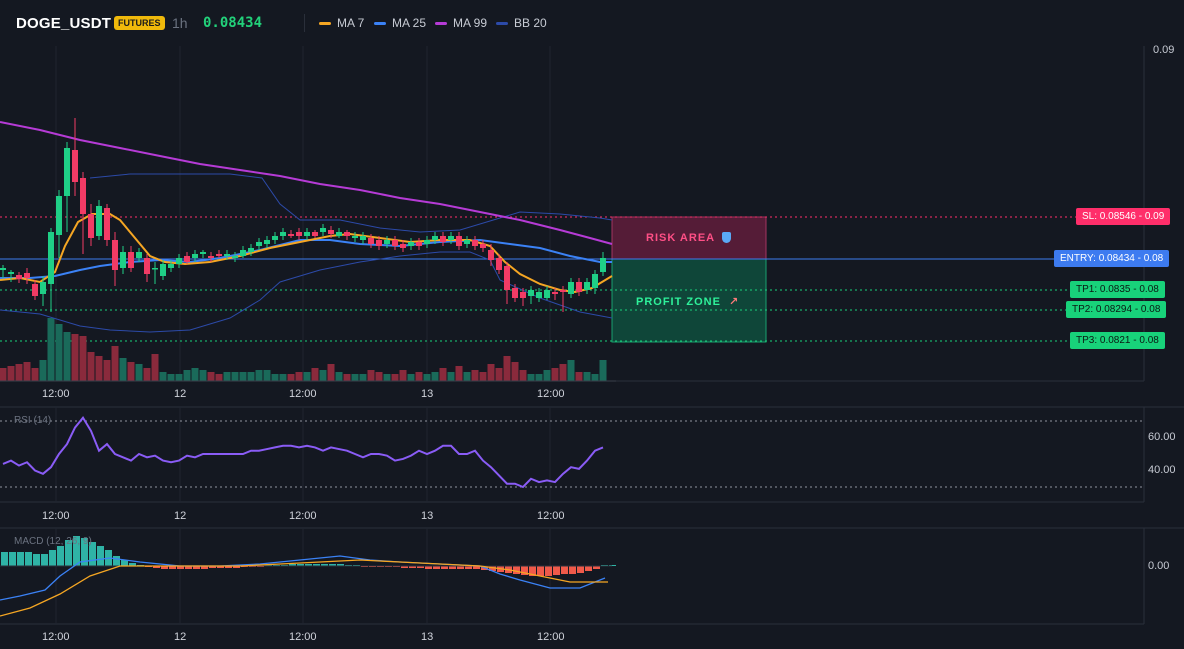 Image resolution: width=1184 pixels, height=649 pixels. What do you see at coordinates (1123, 216) in the screenshot?
I see `sl-tag: SL: 0.08546 - 0.09` at bounding box center [1123, 216].